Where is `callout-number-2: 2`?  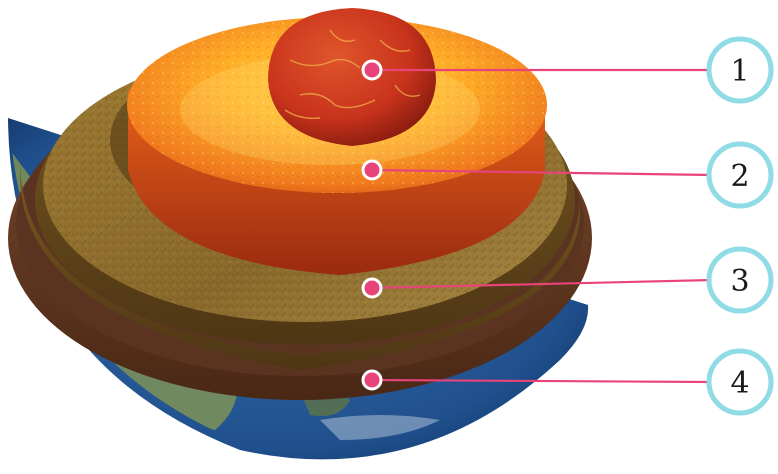
callout-number-2: 2 is located at coordinates (739, 176).